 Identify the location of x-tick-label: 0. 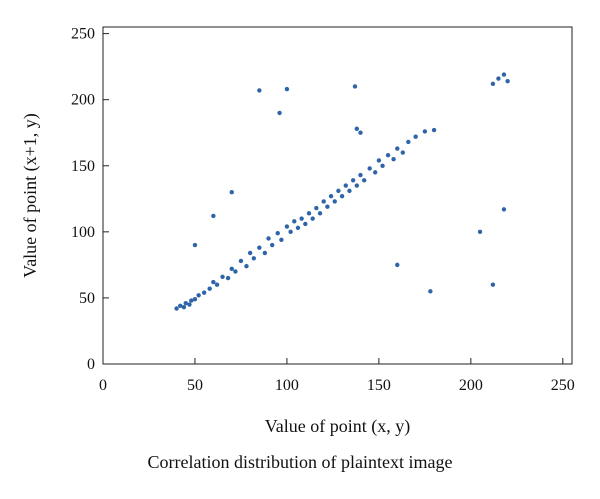
(103, 385).